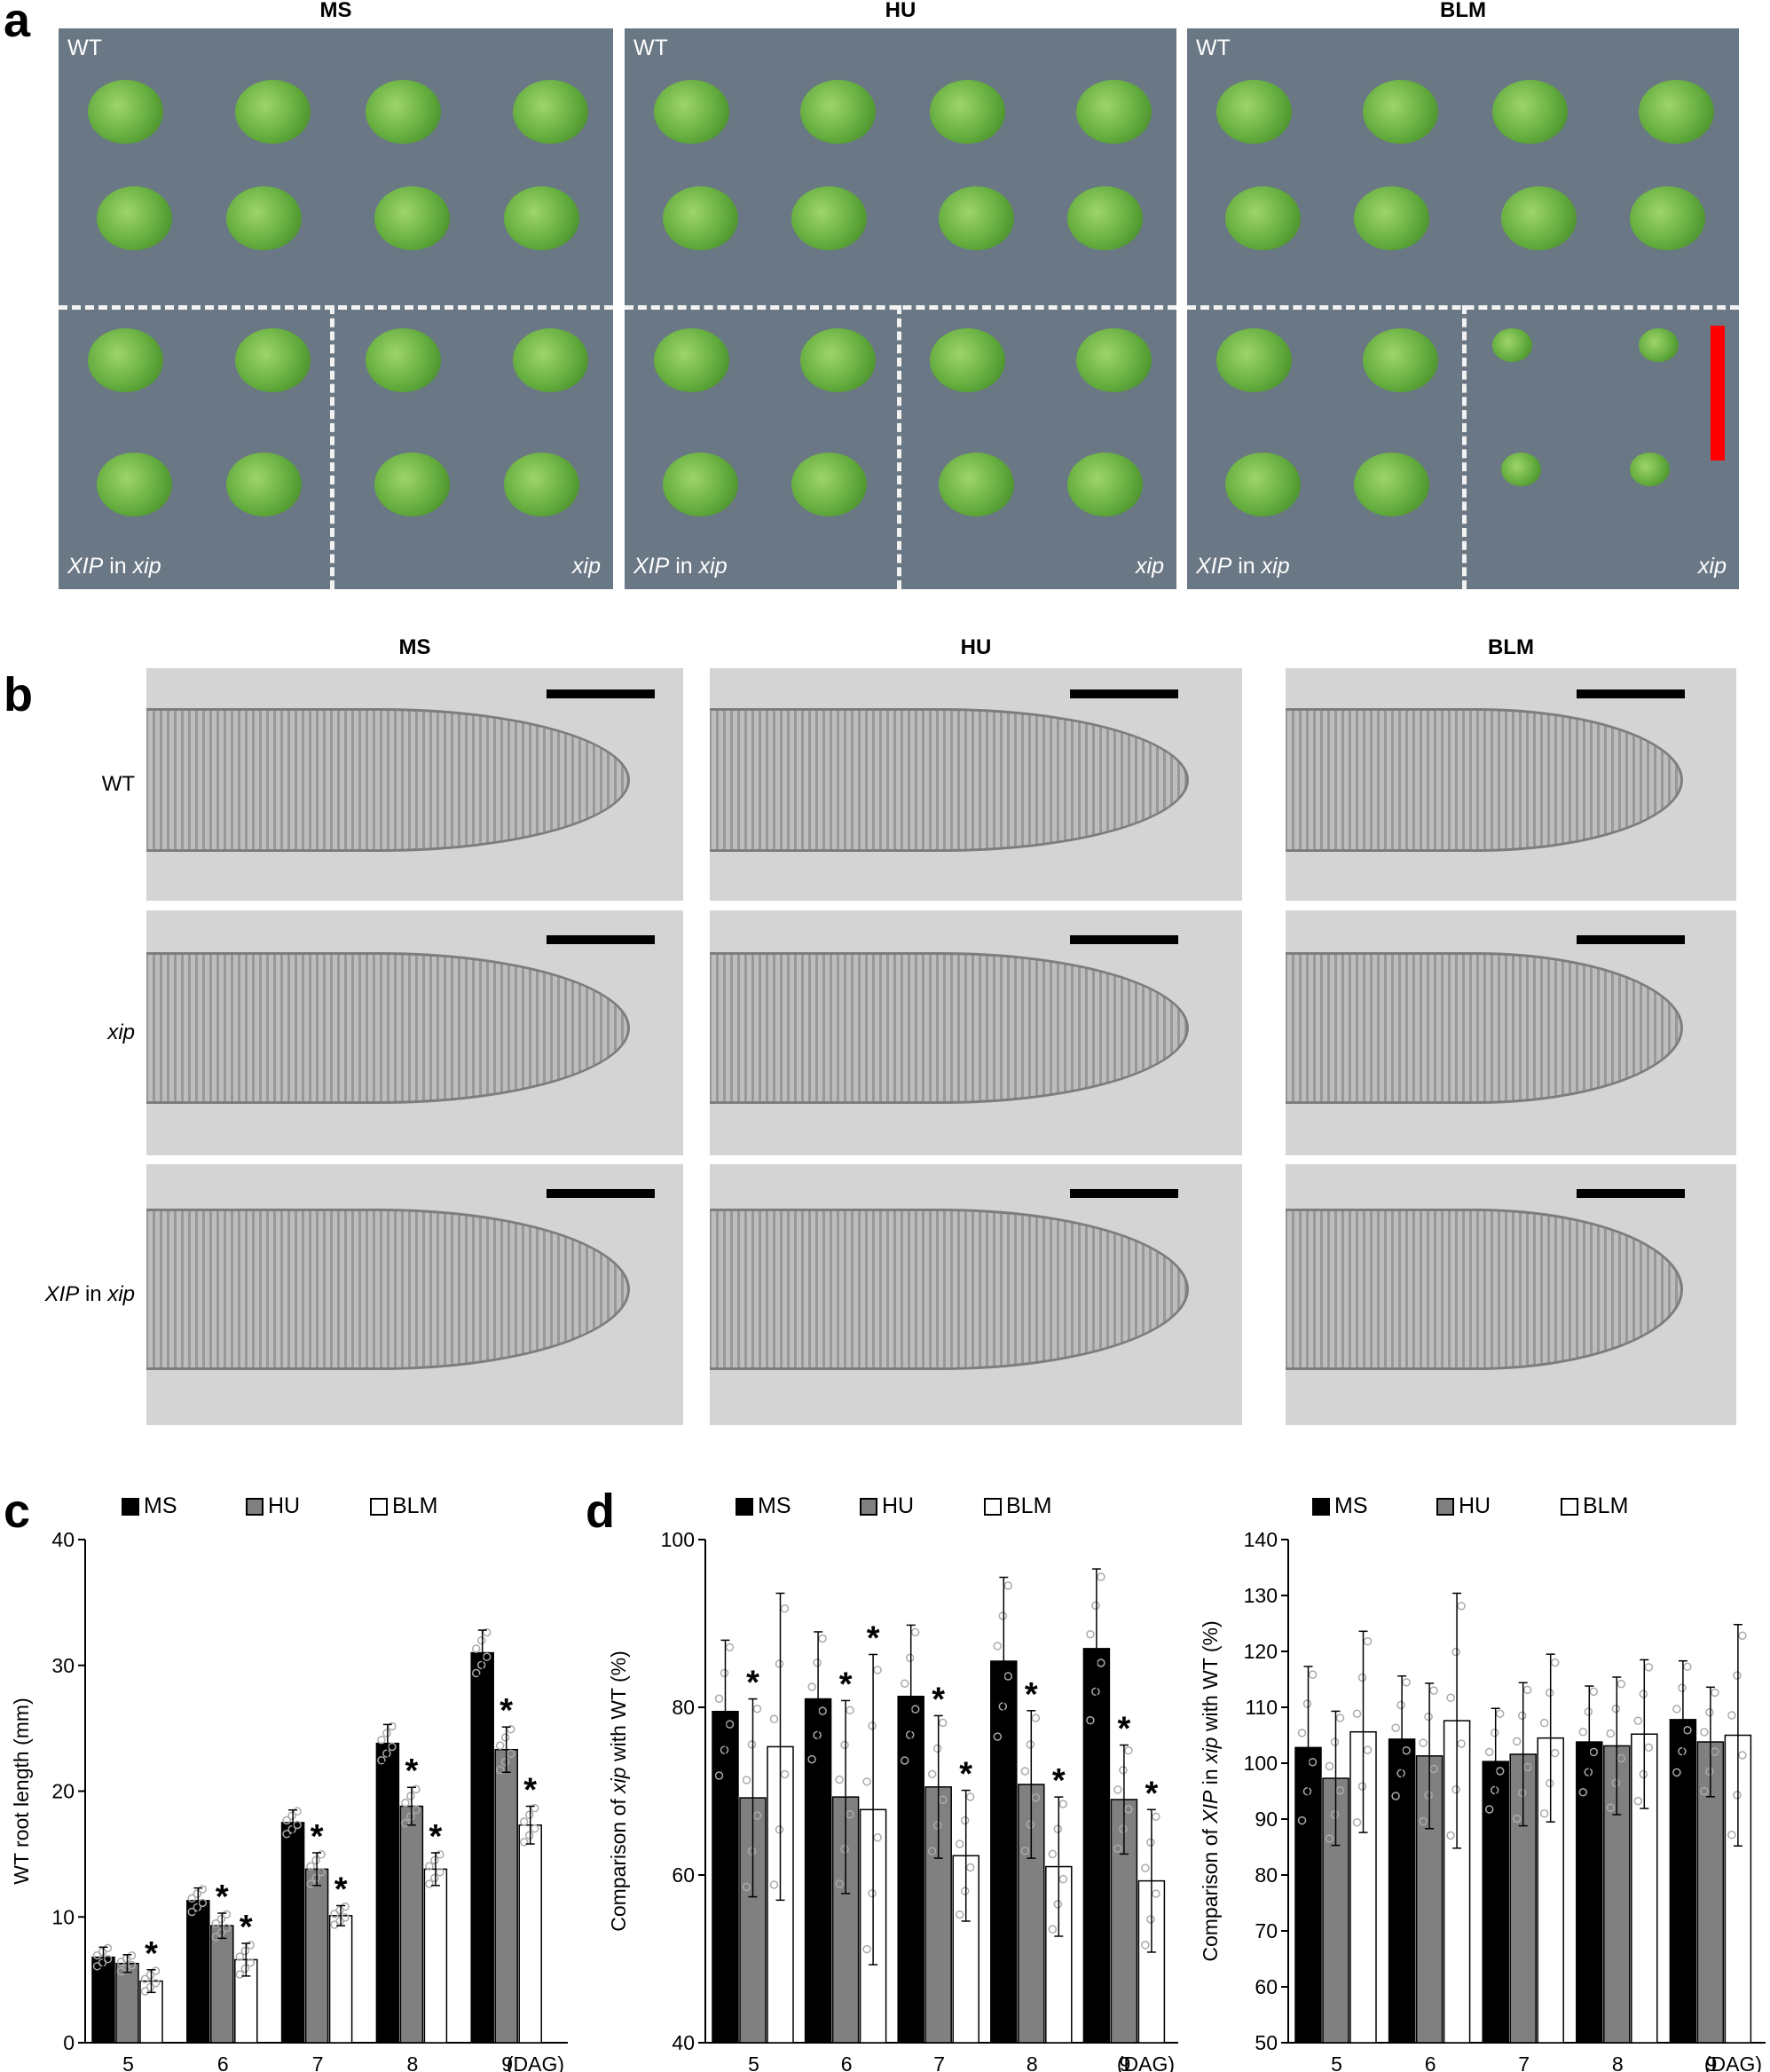 The width and height of the screenshot is (1770, 2072). What do you see at coordinates (774, 1506) in the screenshot?
I see `legend-label-ms: MS` at bounding box center [774, 1506].